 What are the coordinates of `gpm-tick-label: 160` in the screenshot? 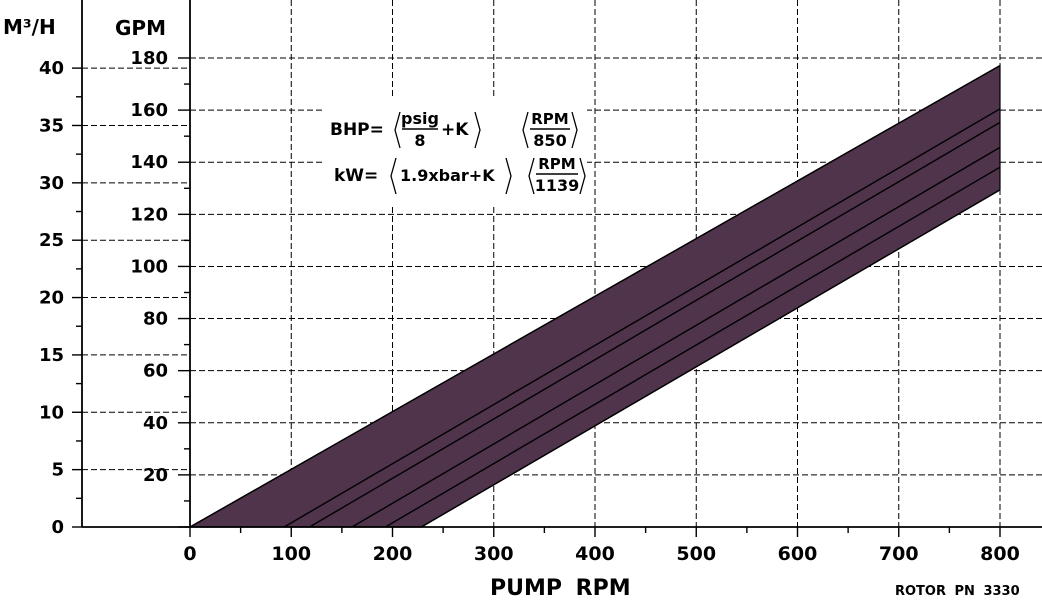 It's located at (149, 110).